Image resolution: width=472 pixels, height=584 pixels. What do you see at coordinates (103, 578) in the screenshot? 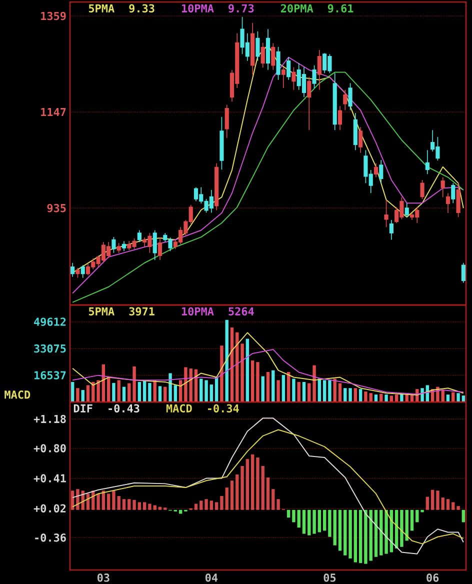
I see `x-tick-label: 03` at bounding box center [103, 578].